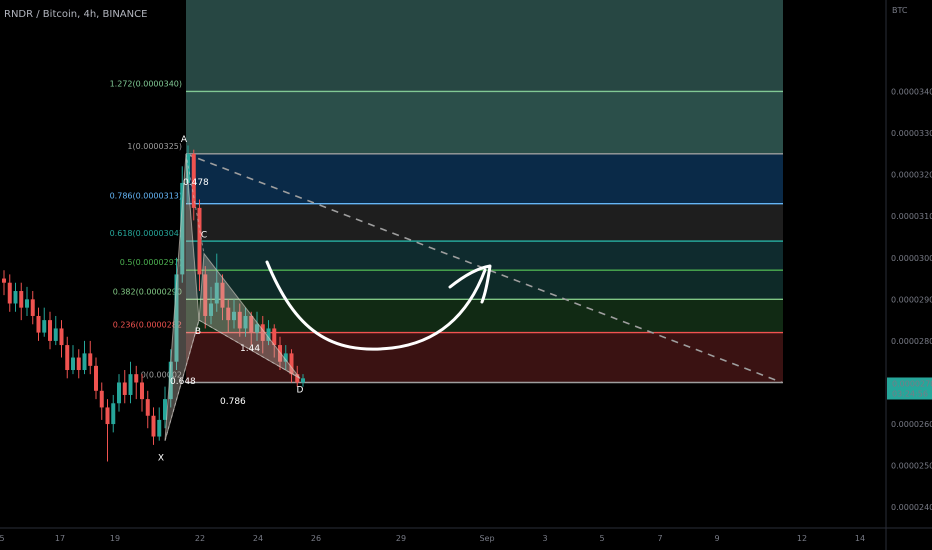 The image size is (932, 550). What do you see at coordinates (204, 236) in the screenshot?
I see `pattern-point-label: C` at bounding box center [204, 236].